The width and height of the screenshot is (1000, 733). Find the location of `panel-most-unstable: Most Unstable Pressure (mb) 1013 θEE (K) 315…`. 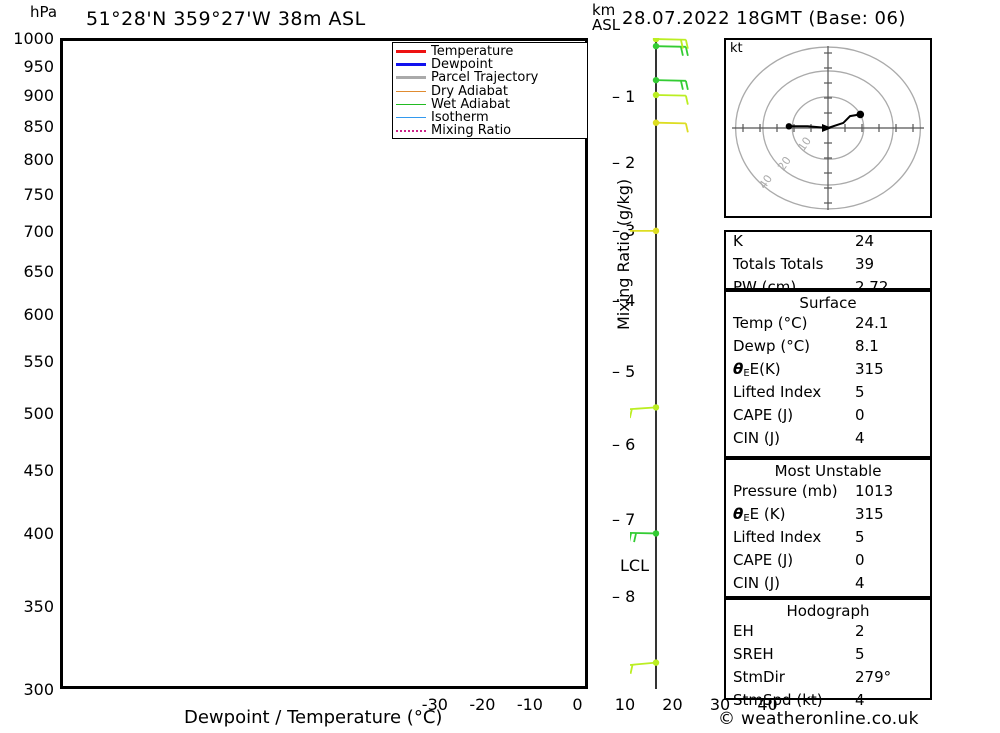

panel-most-unstable: Most Unstable Pressure (mb) 1013 θEE (K) 315… is located at coordinates (828, 528).